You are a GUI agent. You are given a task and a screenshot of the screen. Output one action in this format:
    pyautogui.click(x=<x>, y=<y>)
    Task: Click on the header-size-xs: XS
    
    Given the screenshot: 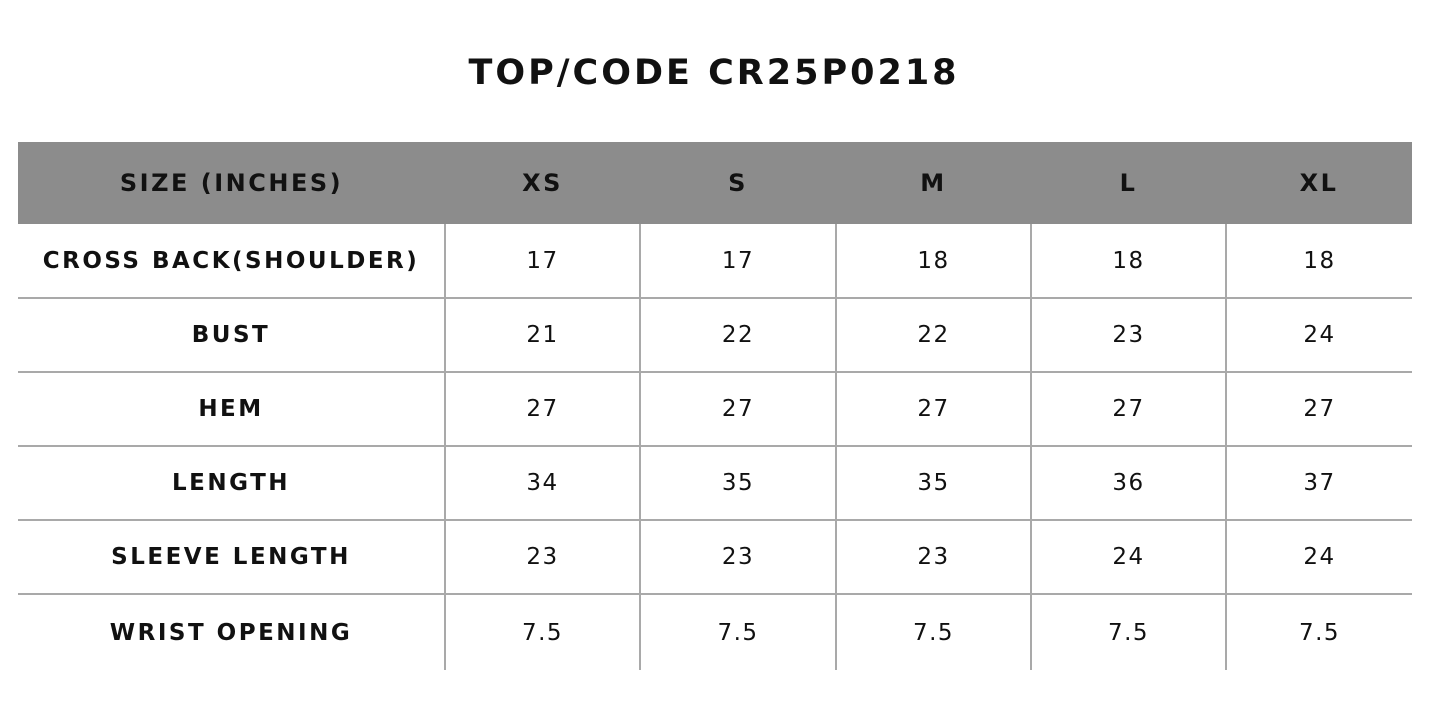 What is the action you would take?
    pyautogui.click(x=542, y=183)
    